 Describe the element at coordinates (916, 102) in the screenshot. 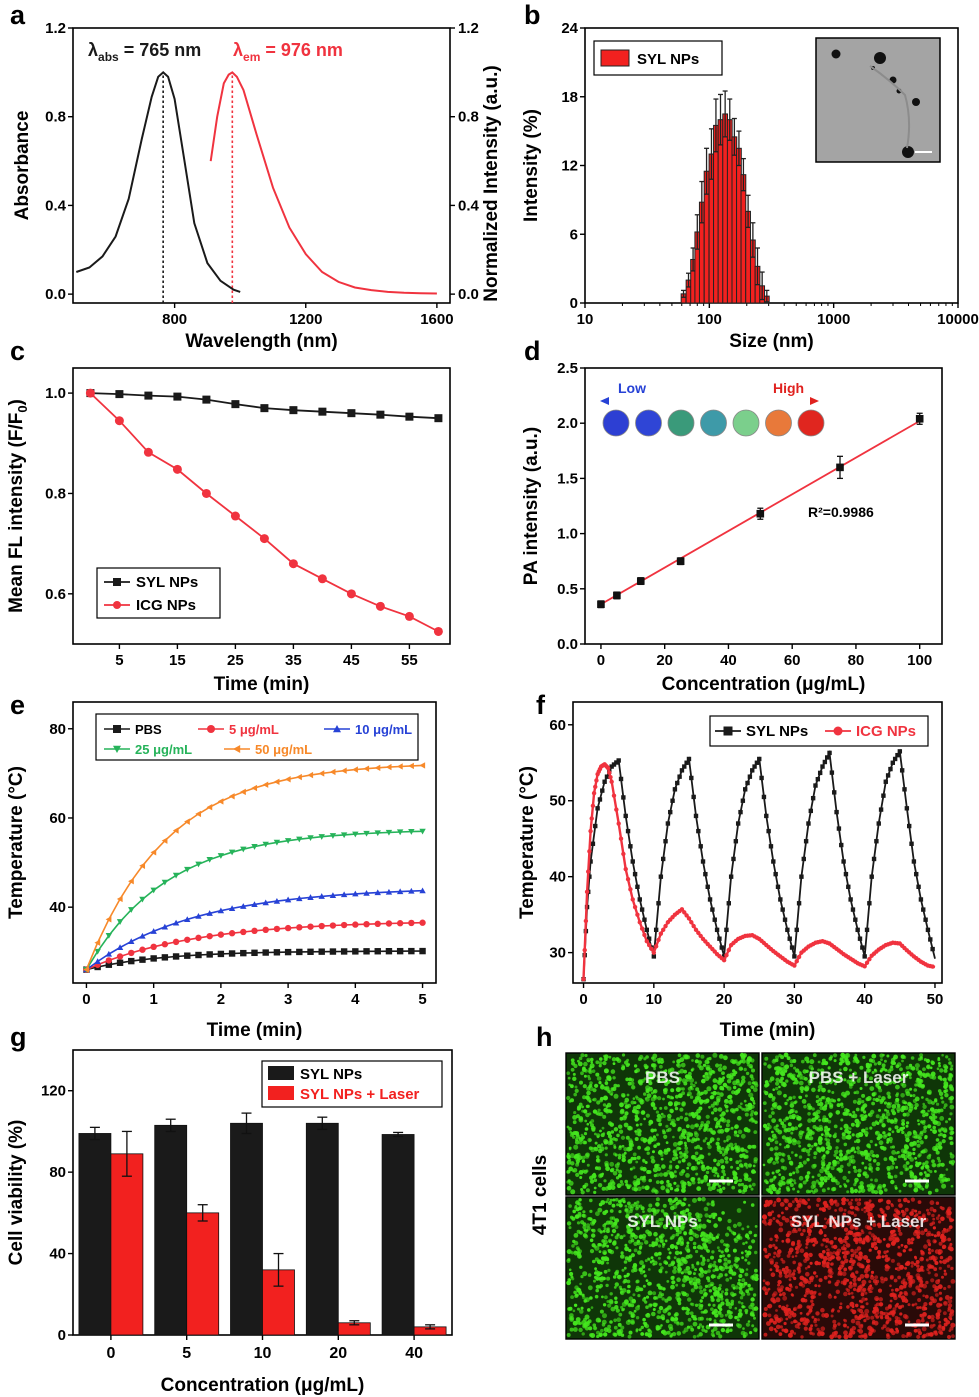

I see `tem-particle` at that location.